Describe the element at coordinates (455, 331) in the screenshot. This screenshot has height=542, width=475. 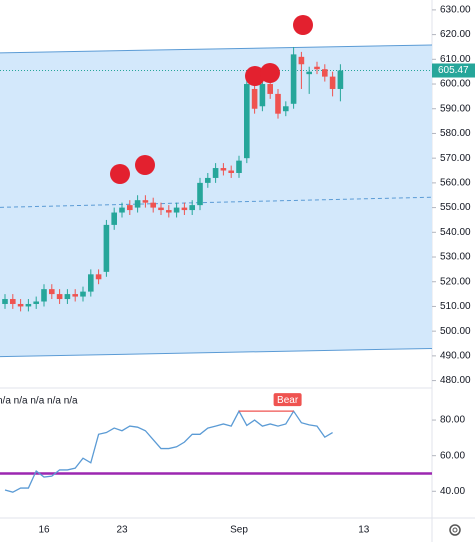
I see `y-tick-label: 500.00` at that location.